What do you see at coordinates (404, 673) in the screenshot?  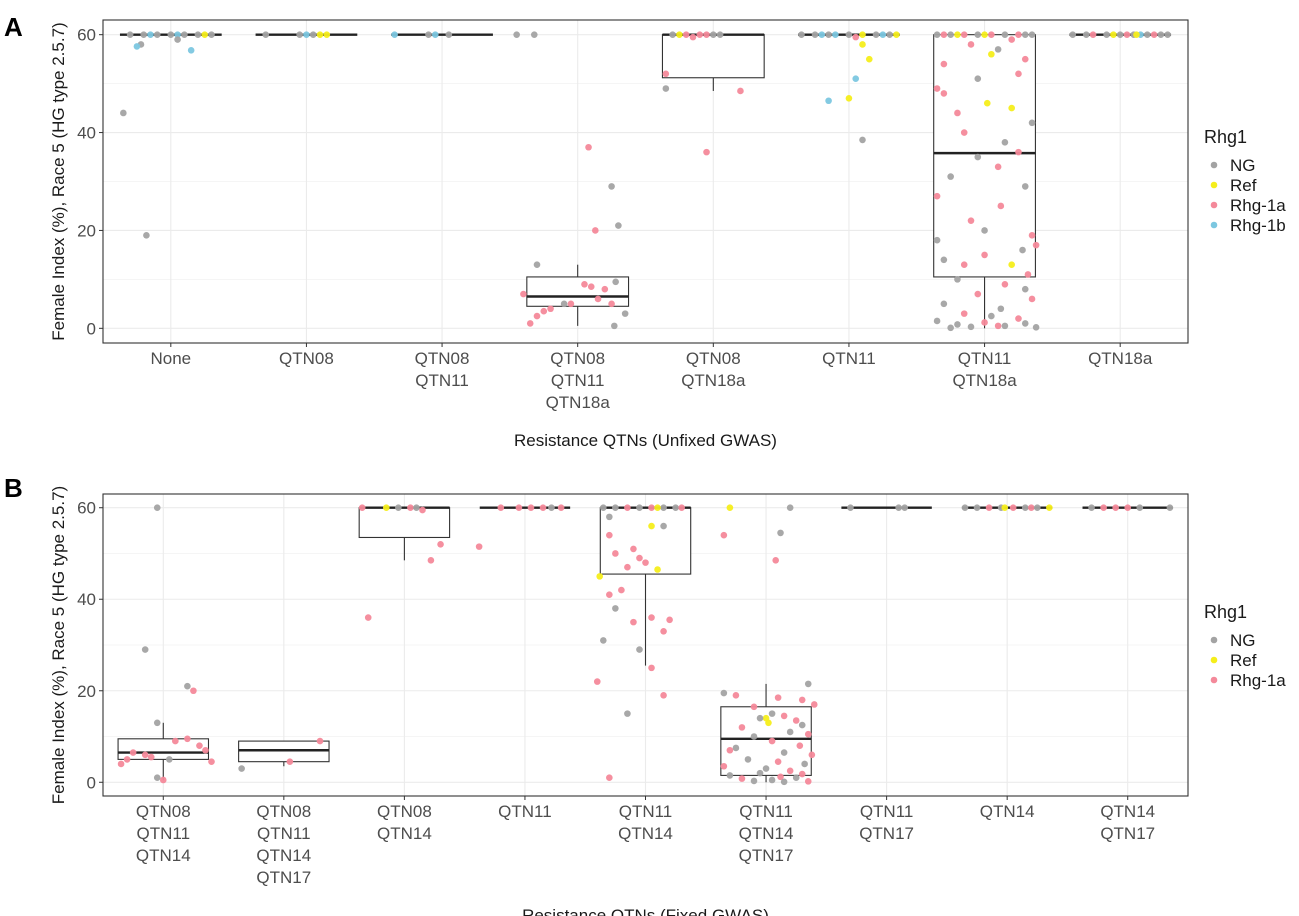 I see `category-3: QTN08 QTN14` at bounding box center [404, 673].